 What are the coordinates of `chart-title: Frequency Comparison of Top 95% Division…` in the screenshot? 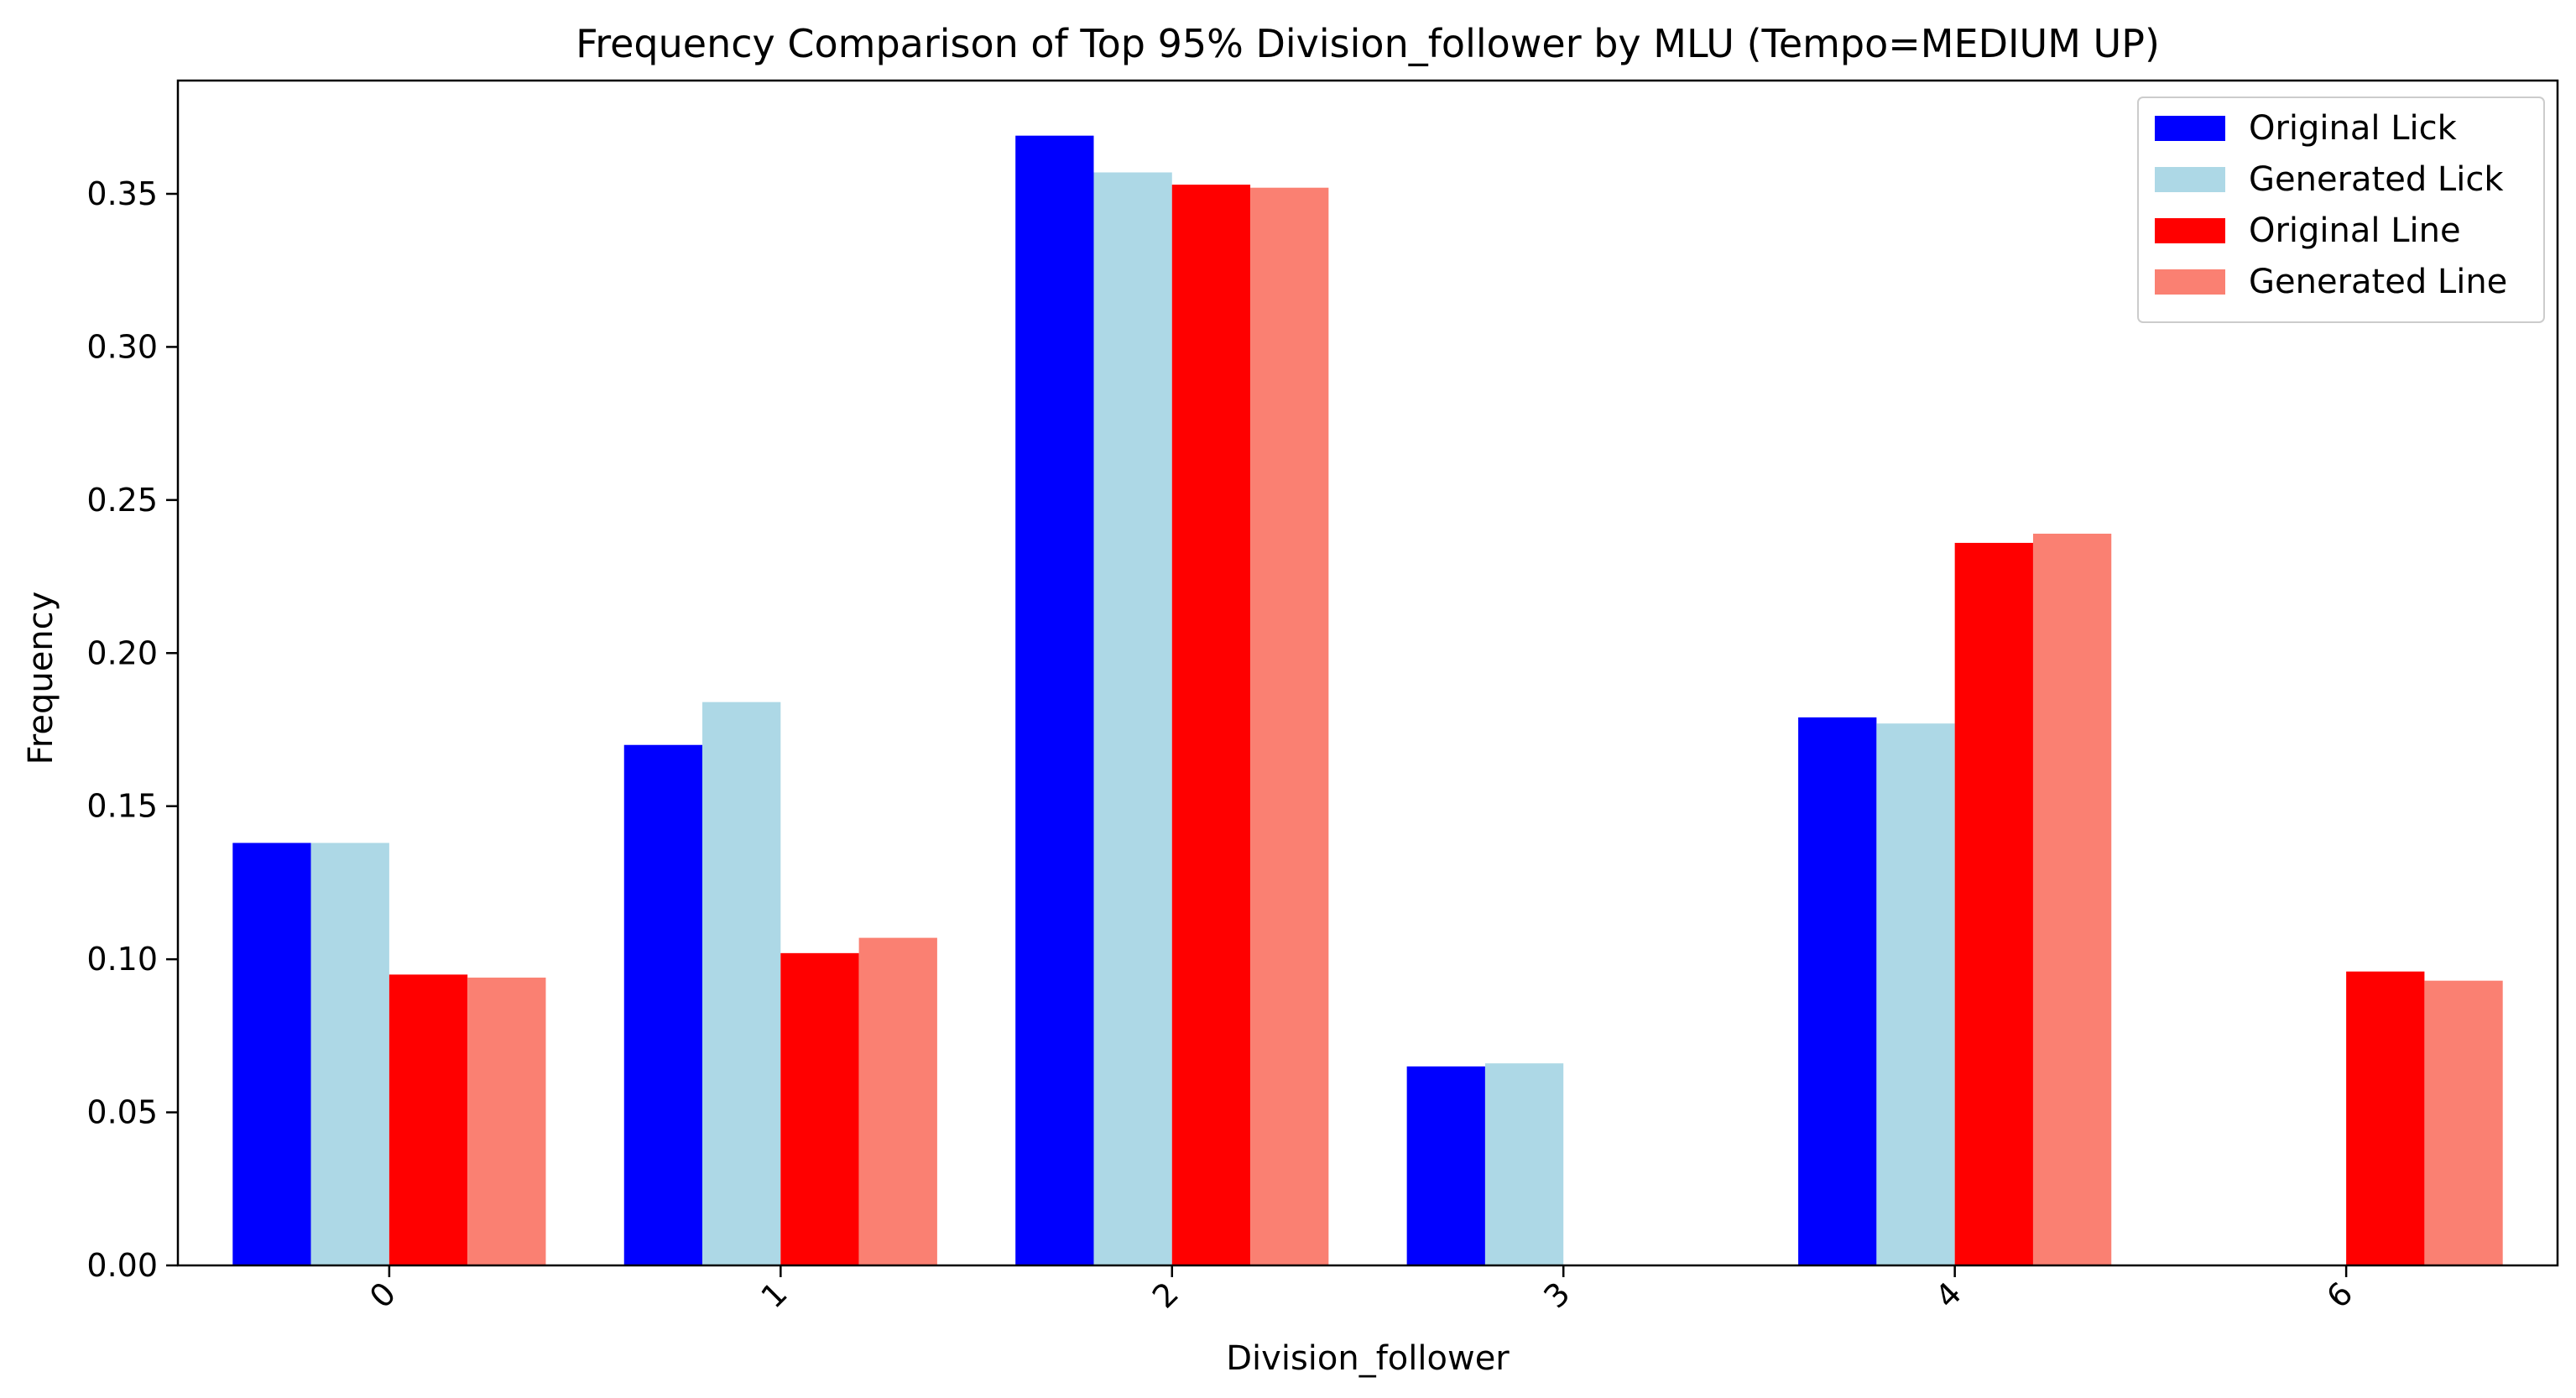 It's located at (1368, 43).